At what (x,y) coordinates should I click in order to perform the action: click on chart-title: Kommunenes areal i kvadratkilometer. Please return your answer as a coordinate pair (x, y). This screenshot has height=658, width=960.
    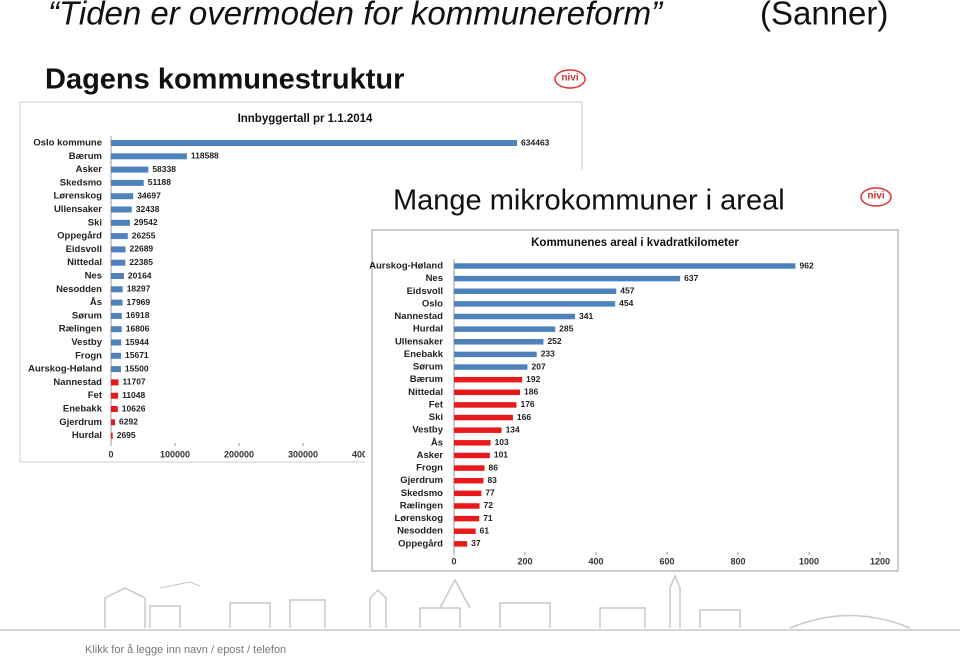
    Looking at the image, I should click on (635, 243).